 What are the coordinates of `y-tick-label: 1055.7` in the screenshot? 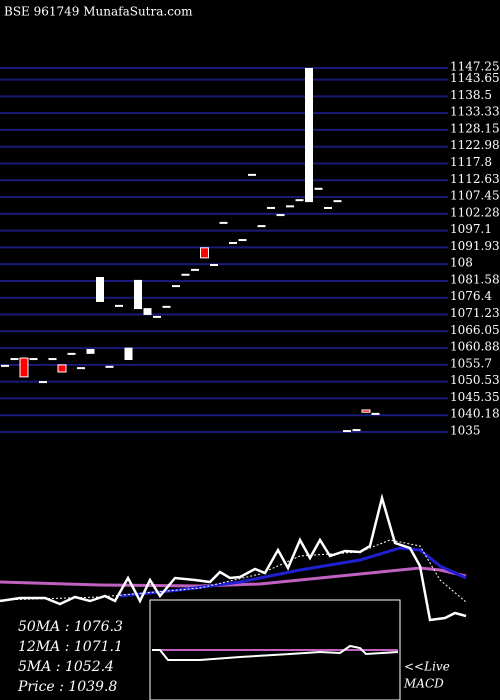 It's located at (471, 363).